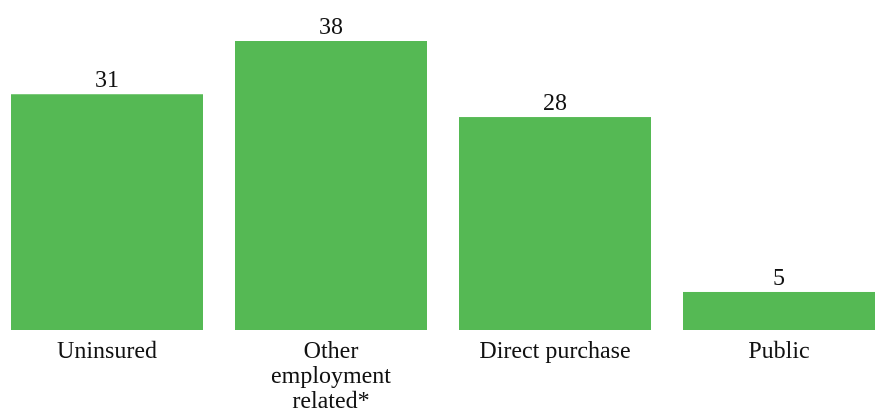 The width and height of the screenshot is (877, 410). I want to click on category-label-1-line-0: Other, so click(331, 351).